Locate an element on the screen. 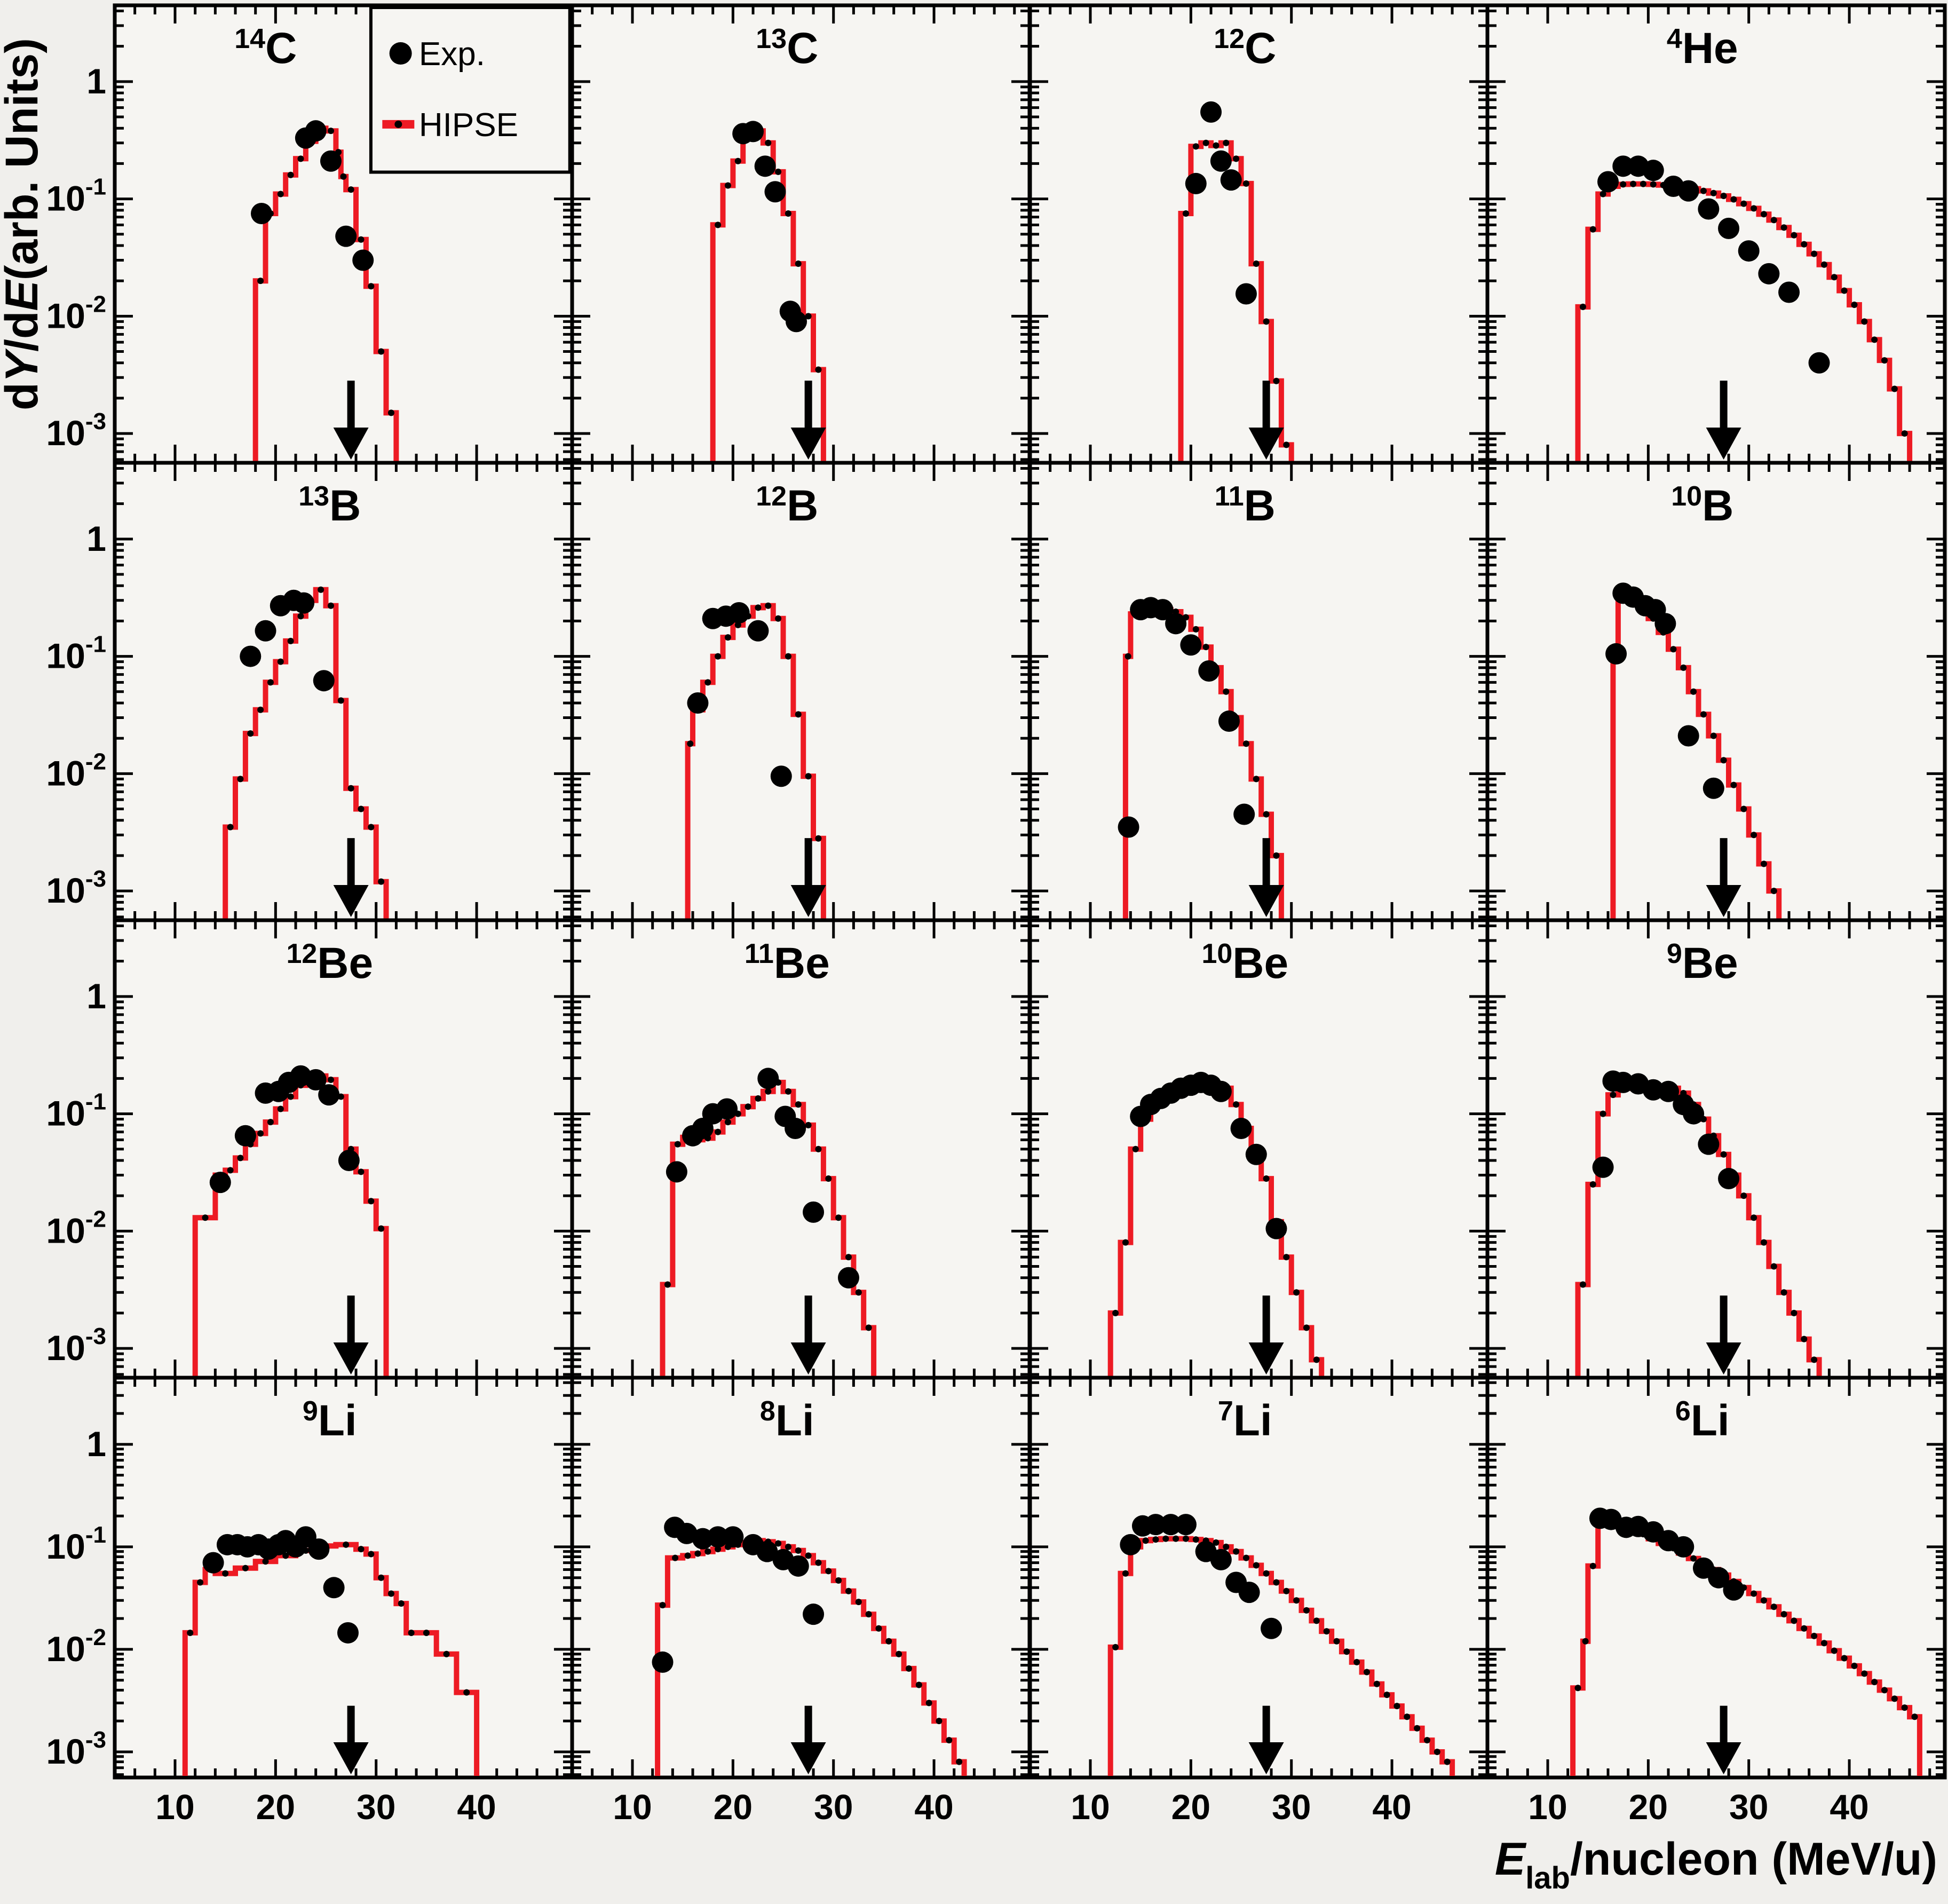 The width and height of the screenshot is (1948, 1904). panel-12B: 12B is located at coordinates (801, 691).